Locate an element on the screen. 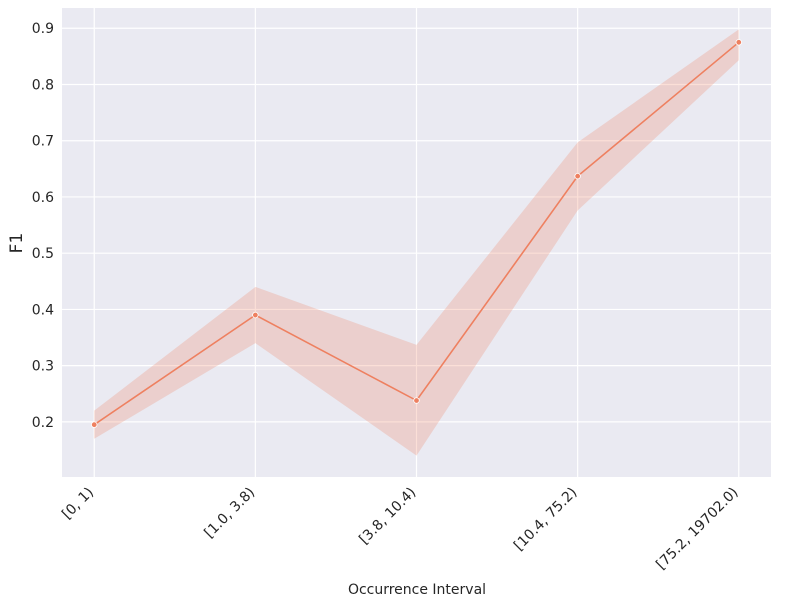  y-tick-label: 0.9 is located at coordinates (43, 29).